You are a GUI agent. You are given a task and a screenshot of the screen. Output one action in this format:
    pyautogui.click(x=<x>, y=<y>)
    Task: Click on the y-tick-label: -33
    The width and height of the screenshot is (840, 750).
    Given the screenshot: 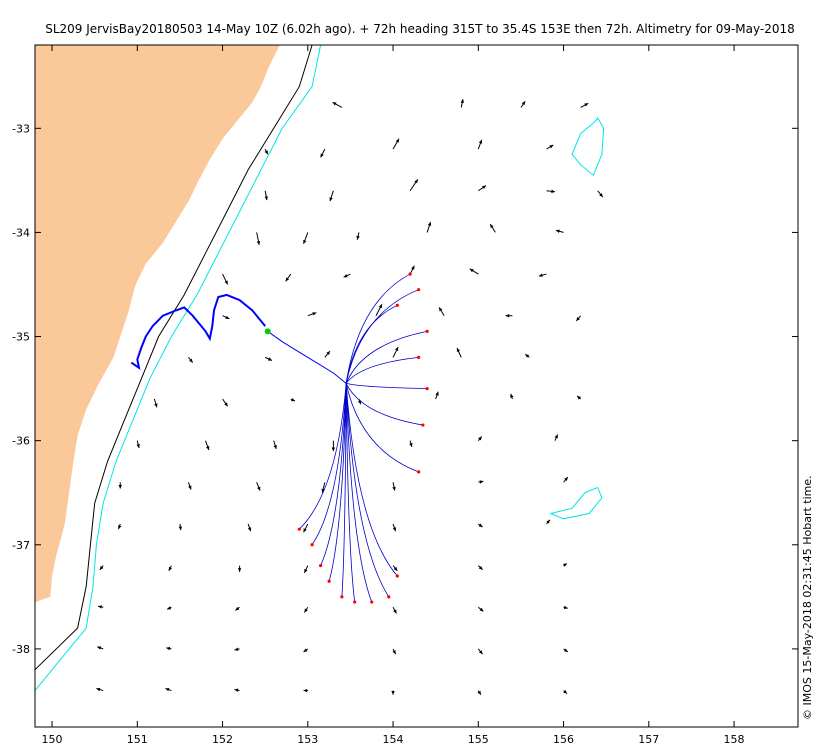 What is the action you would take?
    pyautogui.click(x=21, y=128)
    